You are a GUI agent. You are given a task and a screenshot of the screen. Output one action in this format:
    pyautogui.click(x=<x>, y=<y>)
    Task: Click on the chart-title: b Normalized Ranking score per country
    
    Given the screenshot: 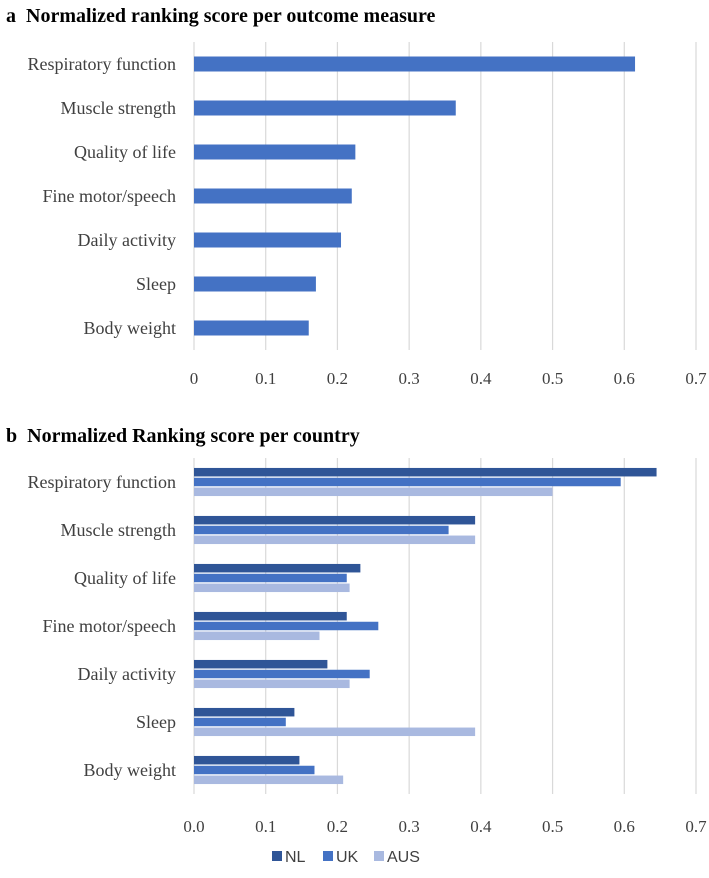 What is the action you would take?
    pyautogui.click(x=183, y=436)
    